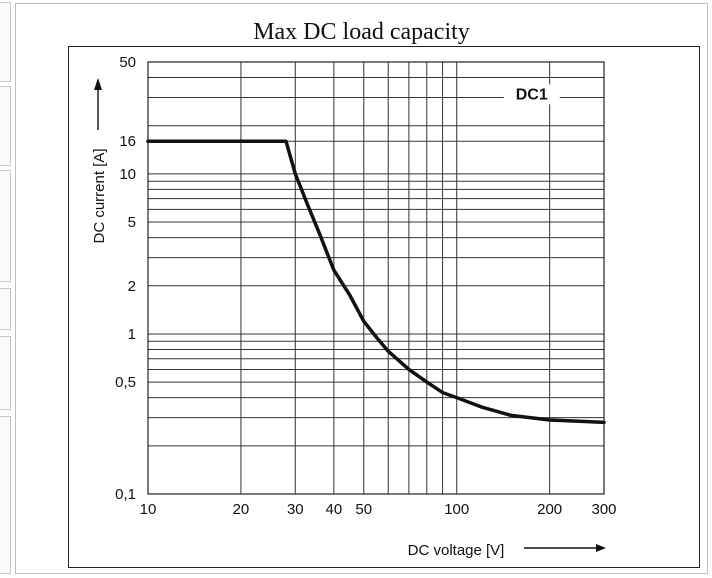  I want to click on legend-entry-dc1: DC1, so click(532, 94).